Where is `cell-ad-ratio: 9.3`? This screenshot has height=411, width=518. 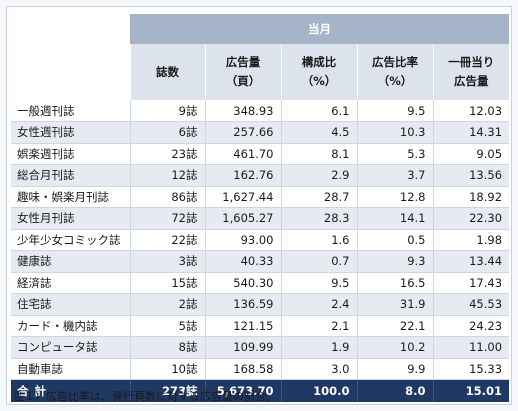 cell-ad-ratio: 9.3 is located at coordinates (394, 261).